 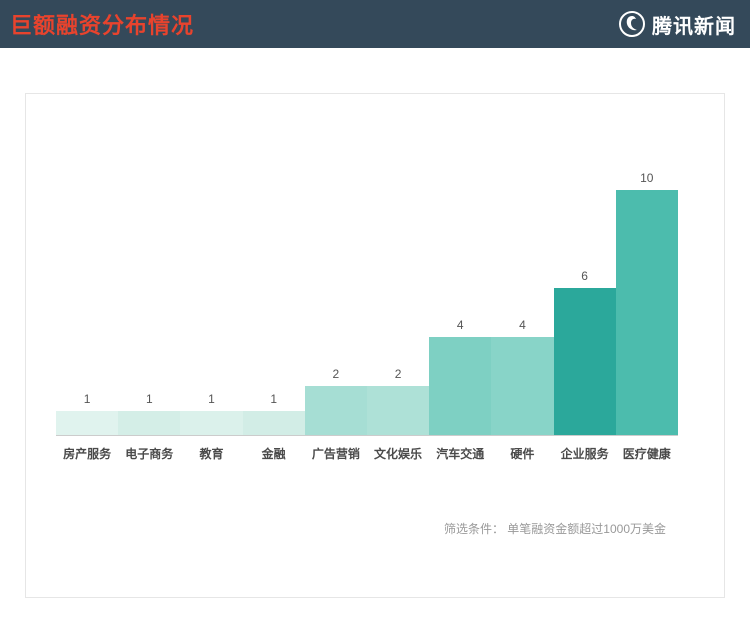 I want to click on bar-value-label: 6, so click(x=584, y=276).